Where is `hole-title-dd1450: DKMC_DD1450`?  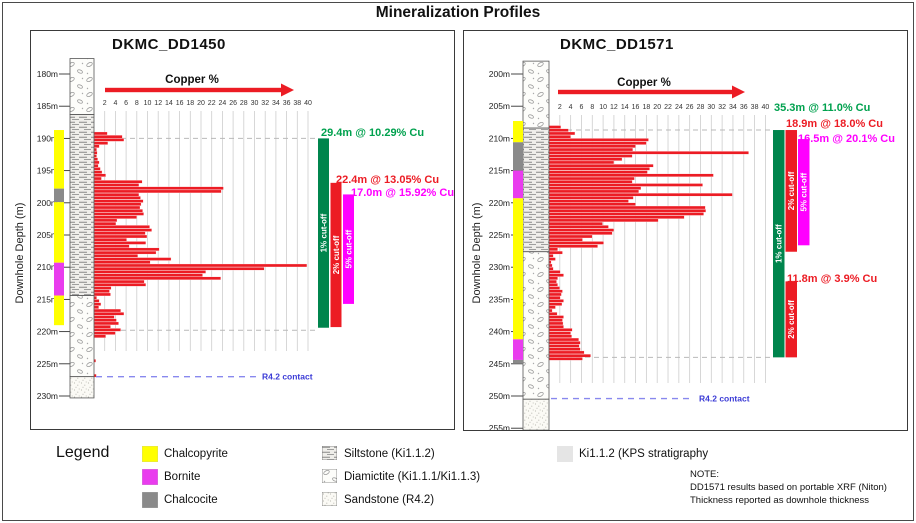 hole-title-dd1450: DKMC_DD1450 is located at coordinates (169, 44).